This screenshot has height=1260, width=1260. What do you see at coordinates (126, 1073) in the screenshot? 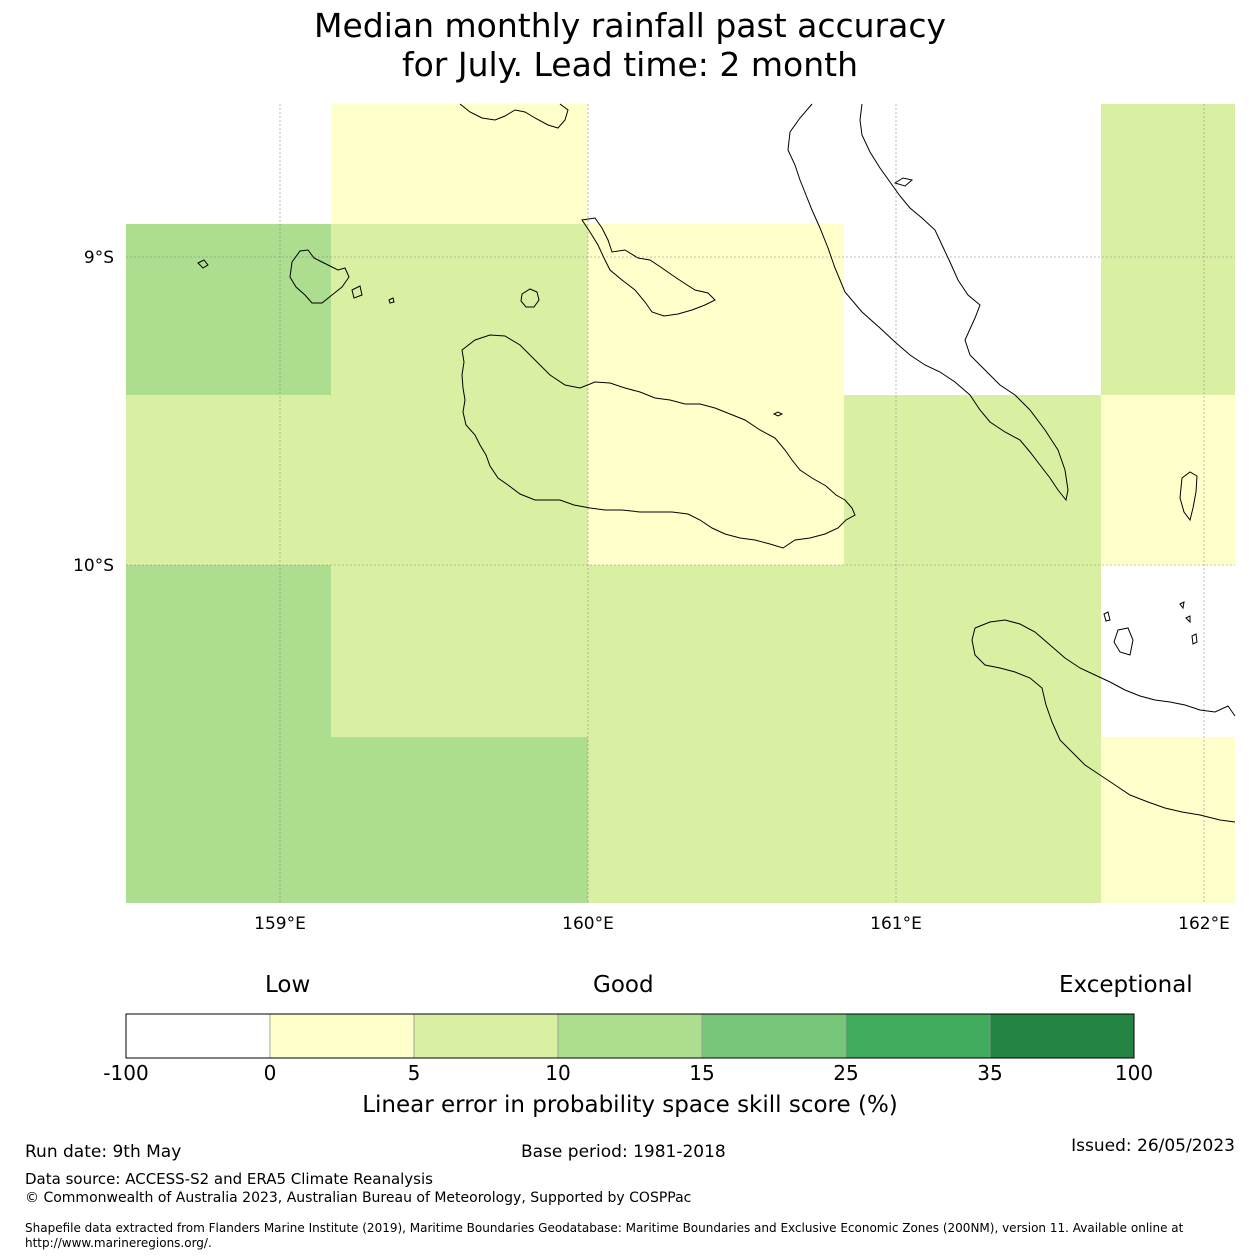
I see `colorbar-tick: -100` at bounding box center [126, 1073].